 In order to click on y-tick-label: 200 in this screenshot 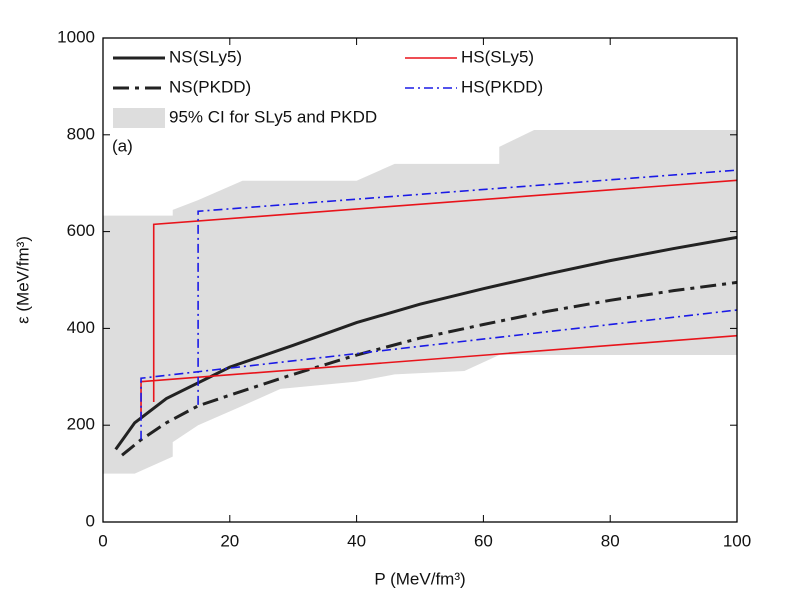, I will do `click(81, 424)`.